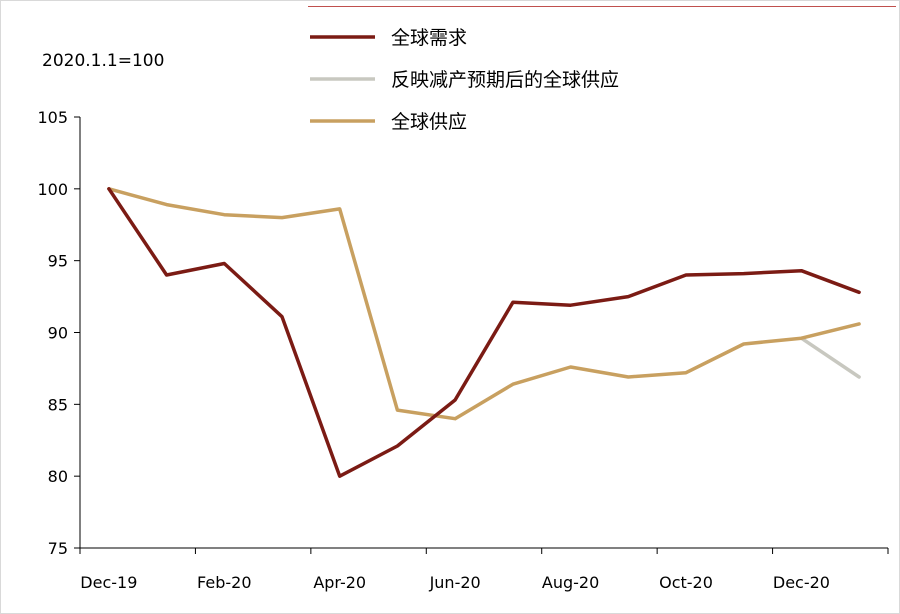 This screenshot has height=614, width=900. I want to click on y-tick-label: 85, so click(58, 404).